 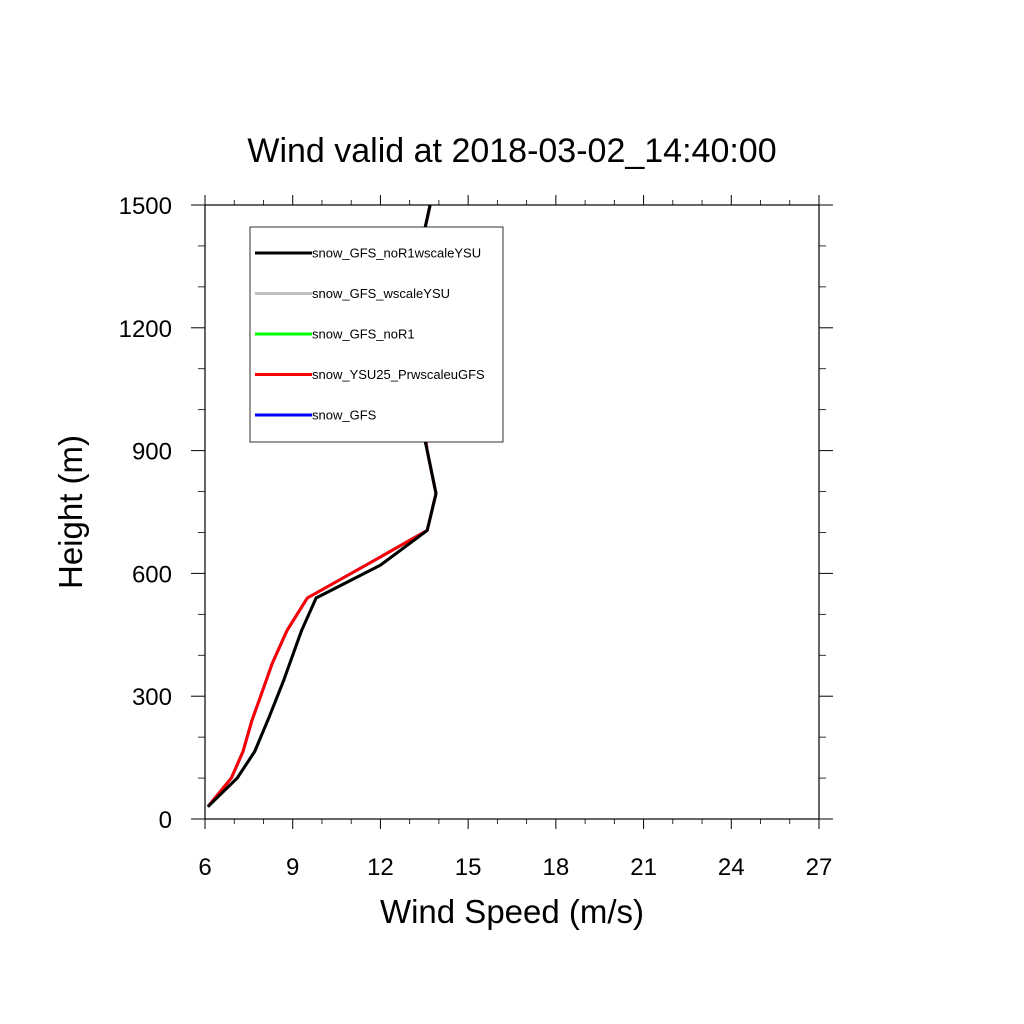 What do you see at coordinates (556, 867) in the screenshot?
I see `x-tick-label: 18` at bounding box center [556, 867].